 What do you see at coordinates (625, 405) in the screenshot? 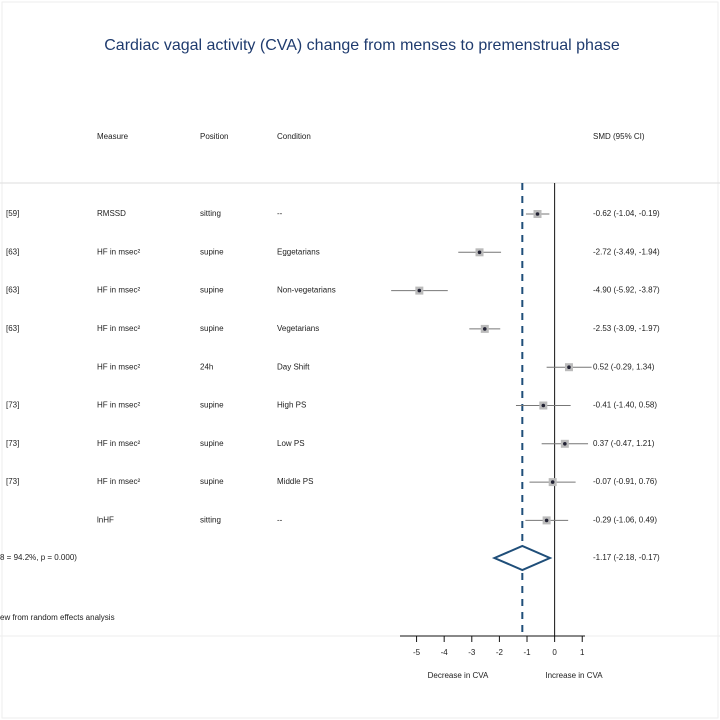
I see `value-label: -0.41 (-1.40, 0.58)` at bounding box center [625, 405].